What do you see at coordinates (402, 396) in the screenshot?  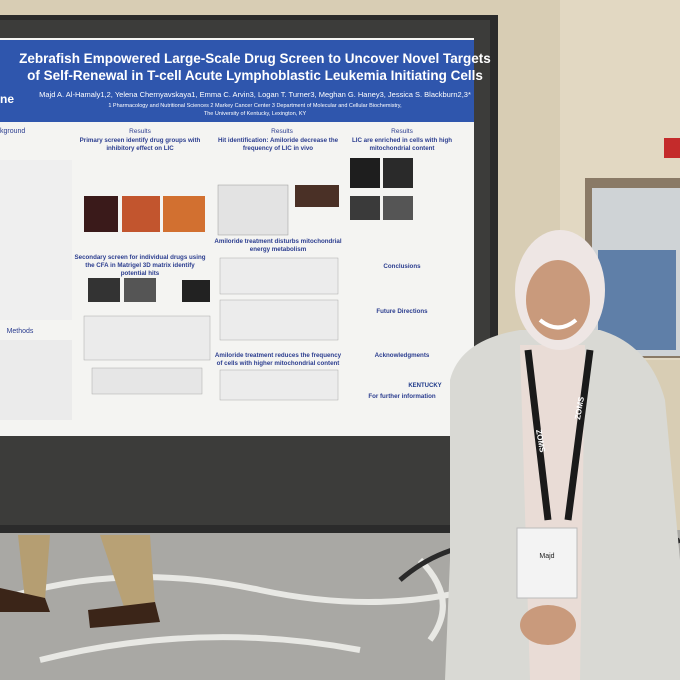 I see `heading: For further information` at bounding box center [402, 396].